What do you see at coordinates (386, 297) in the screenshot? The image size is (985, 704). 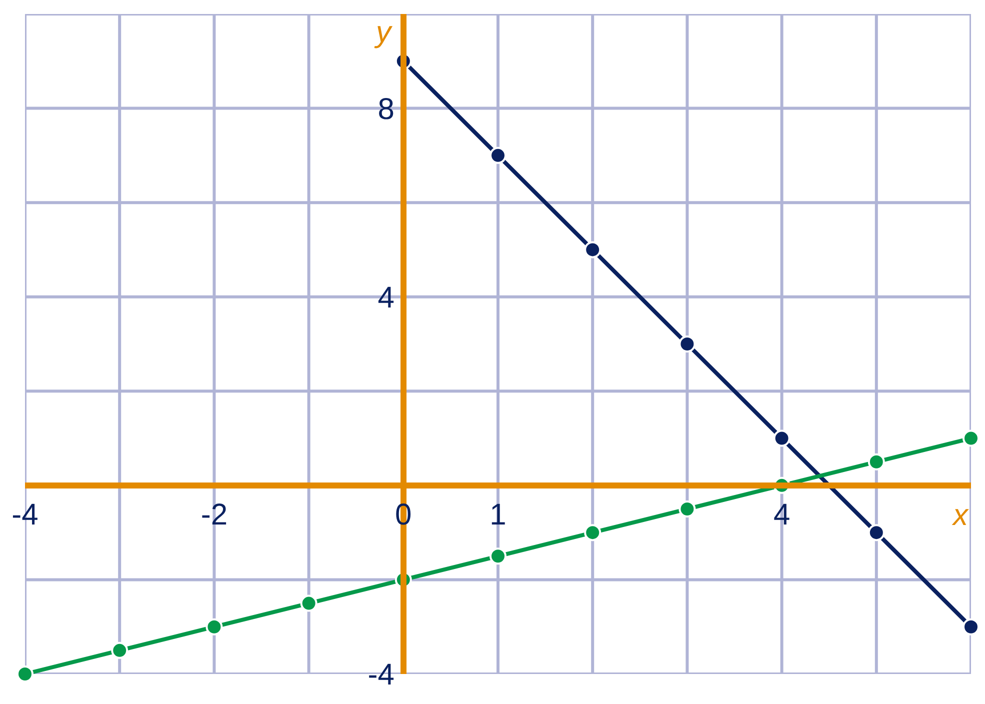 I see `y-tick-label: 4` at bounding box center [386, 297].